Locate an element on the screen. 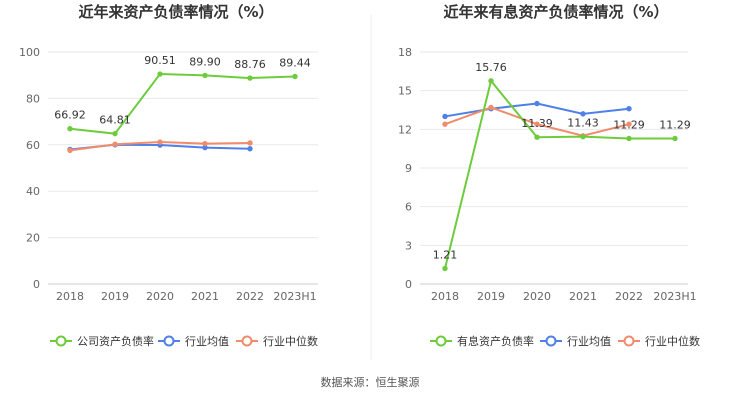  data-label: 89.44 is located at coordinates (295, 62).